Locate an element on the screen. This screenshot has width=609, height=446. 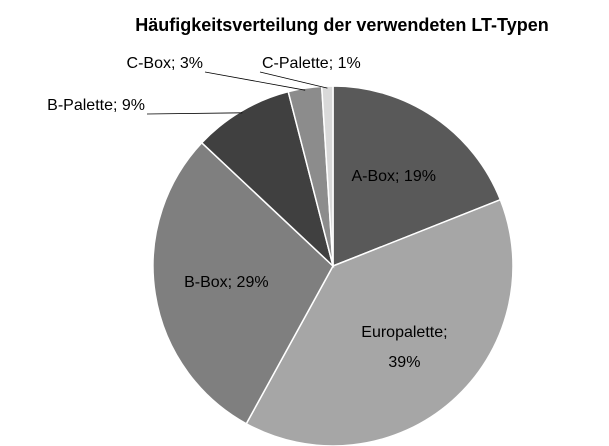
data-label: Europalette; 39% is located at coordinates (404, 347).